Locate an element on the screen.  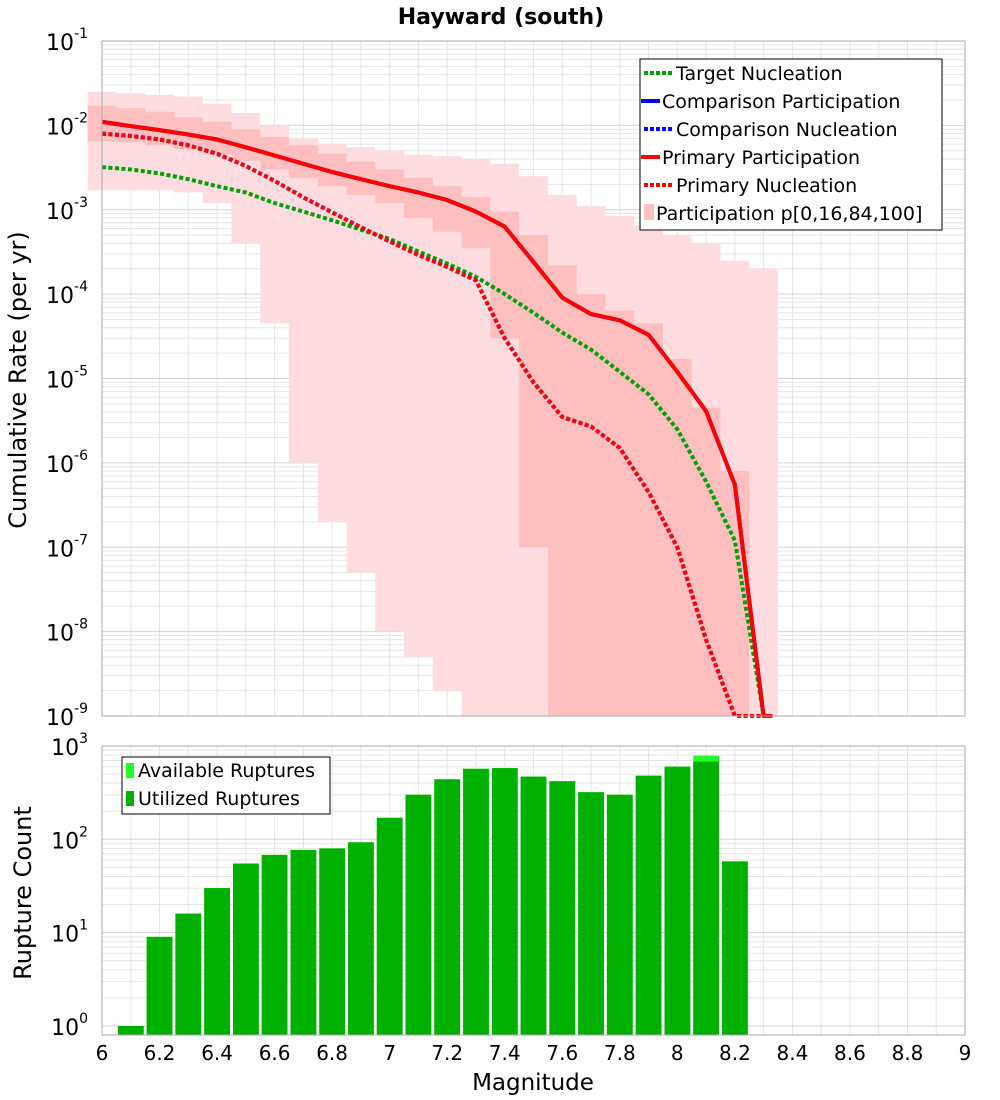
chart-title: Hayward (south) is located at coordinates (501, 17).